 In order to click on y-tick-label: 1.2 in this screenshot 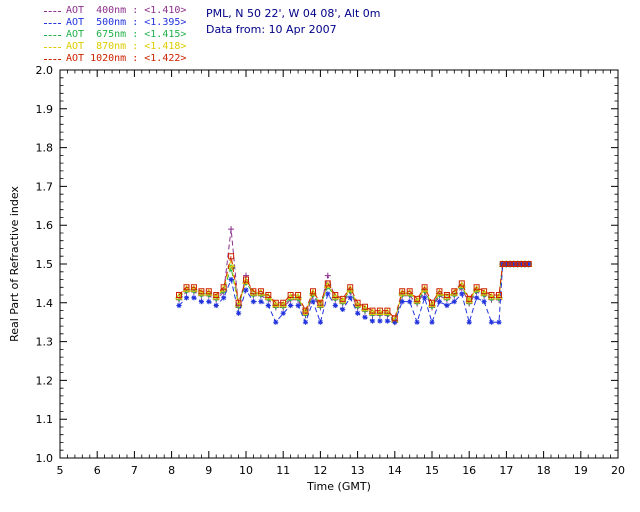, I will do `click(45, 380)`.